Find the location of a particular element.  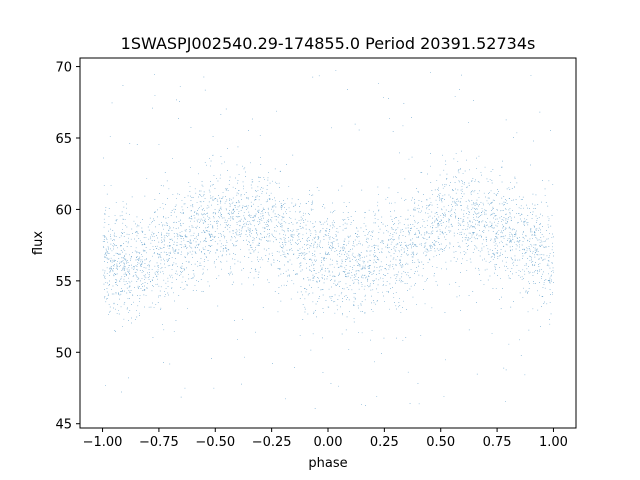

x-tick-label: 0.00 is located at coordinates (328, 442).